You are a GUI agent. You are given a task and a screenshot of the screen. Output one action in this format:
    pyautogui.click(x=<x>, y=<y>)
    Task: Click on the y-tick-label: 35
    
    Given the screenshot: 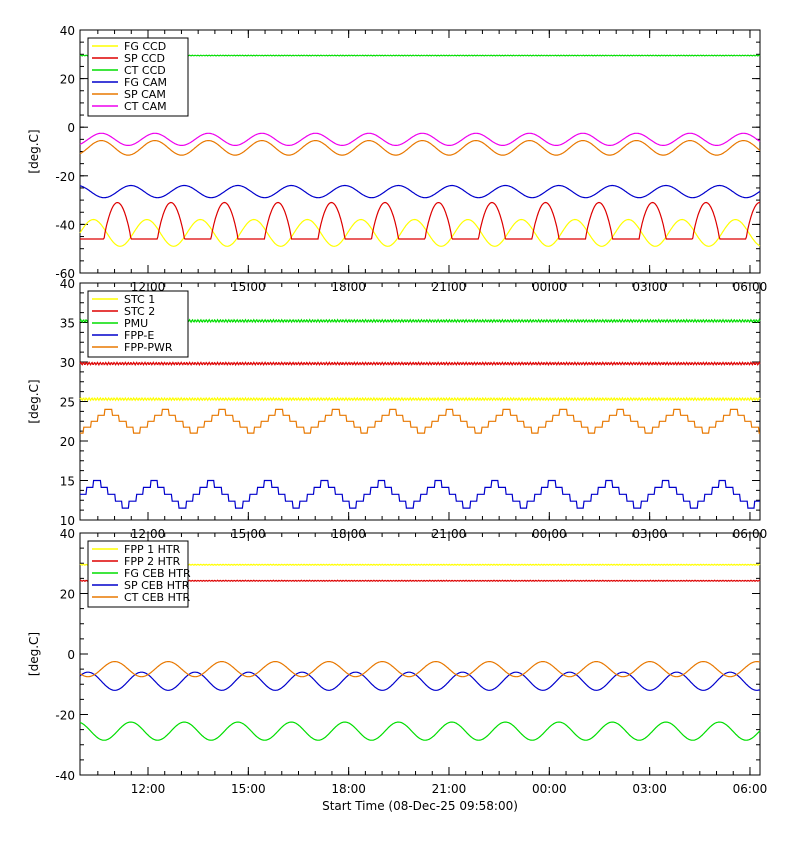 What is the action you would take?
    pyautogui.click(x=67, y=324)
    